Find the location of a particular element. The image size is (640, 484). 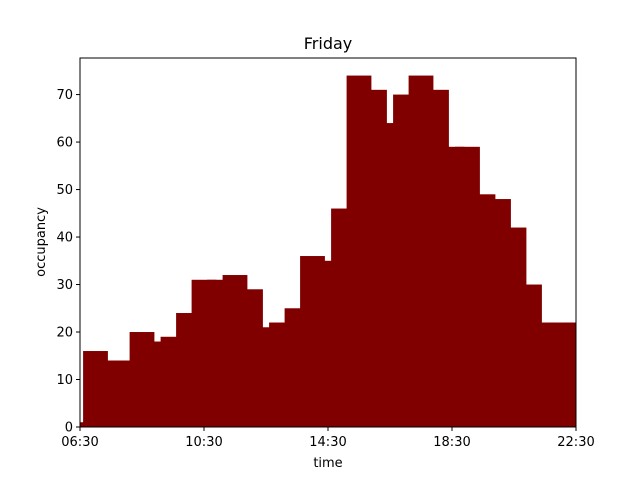

x-axis-label: time is located at coordinates (327, 463).